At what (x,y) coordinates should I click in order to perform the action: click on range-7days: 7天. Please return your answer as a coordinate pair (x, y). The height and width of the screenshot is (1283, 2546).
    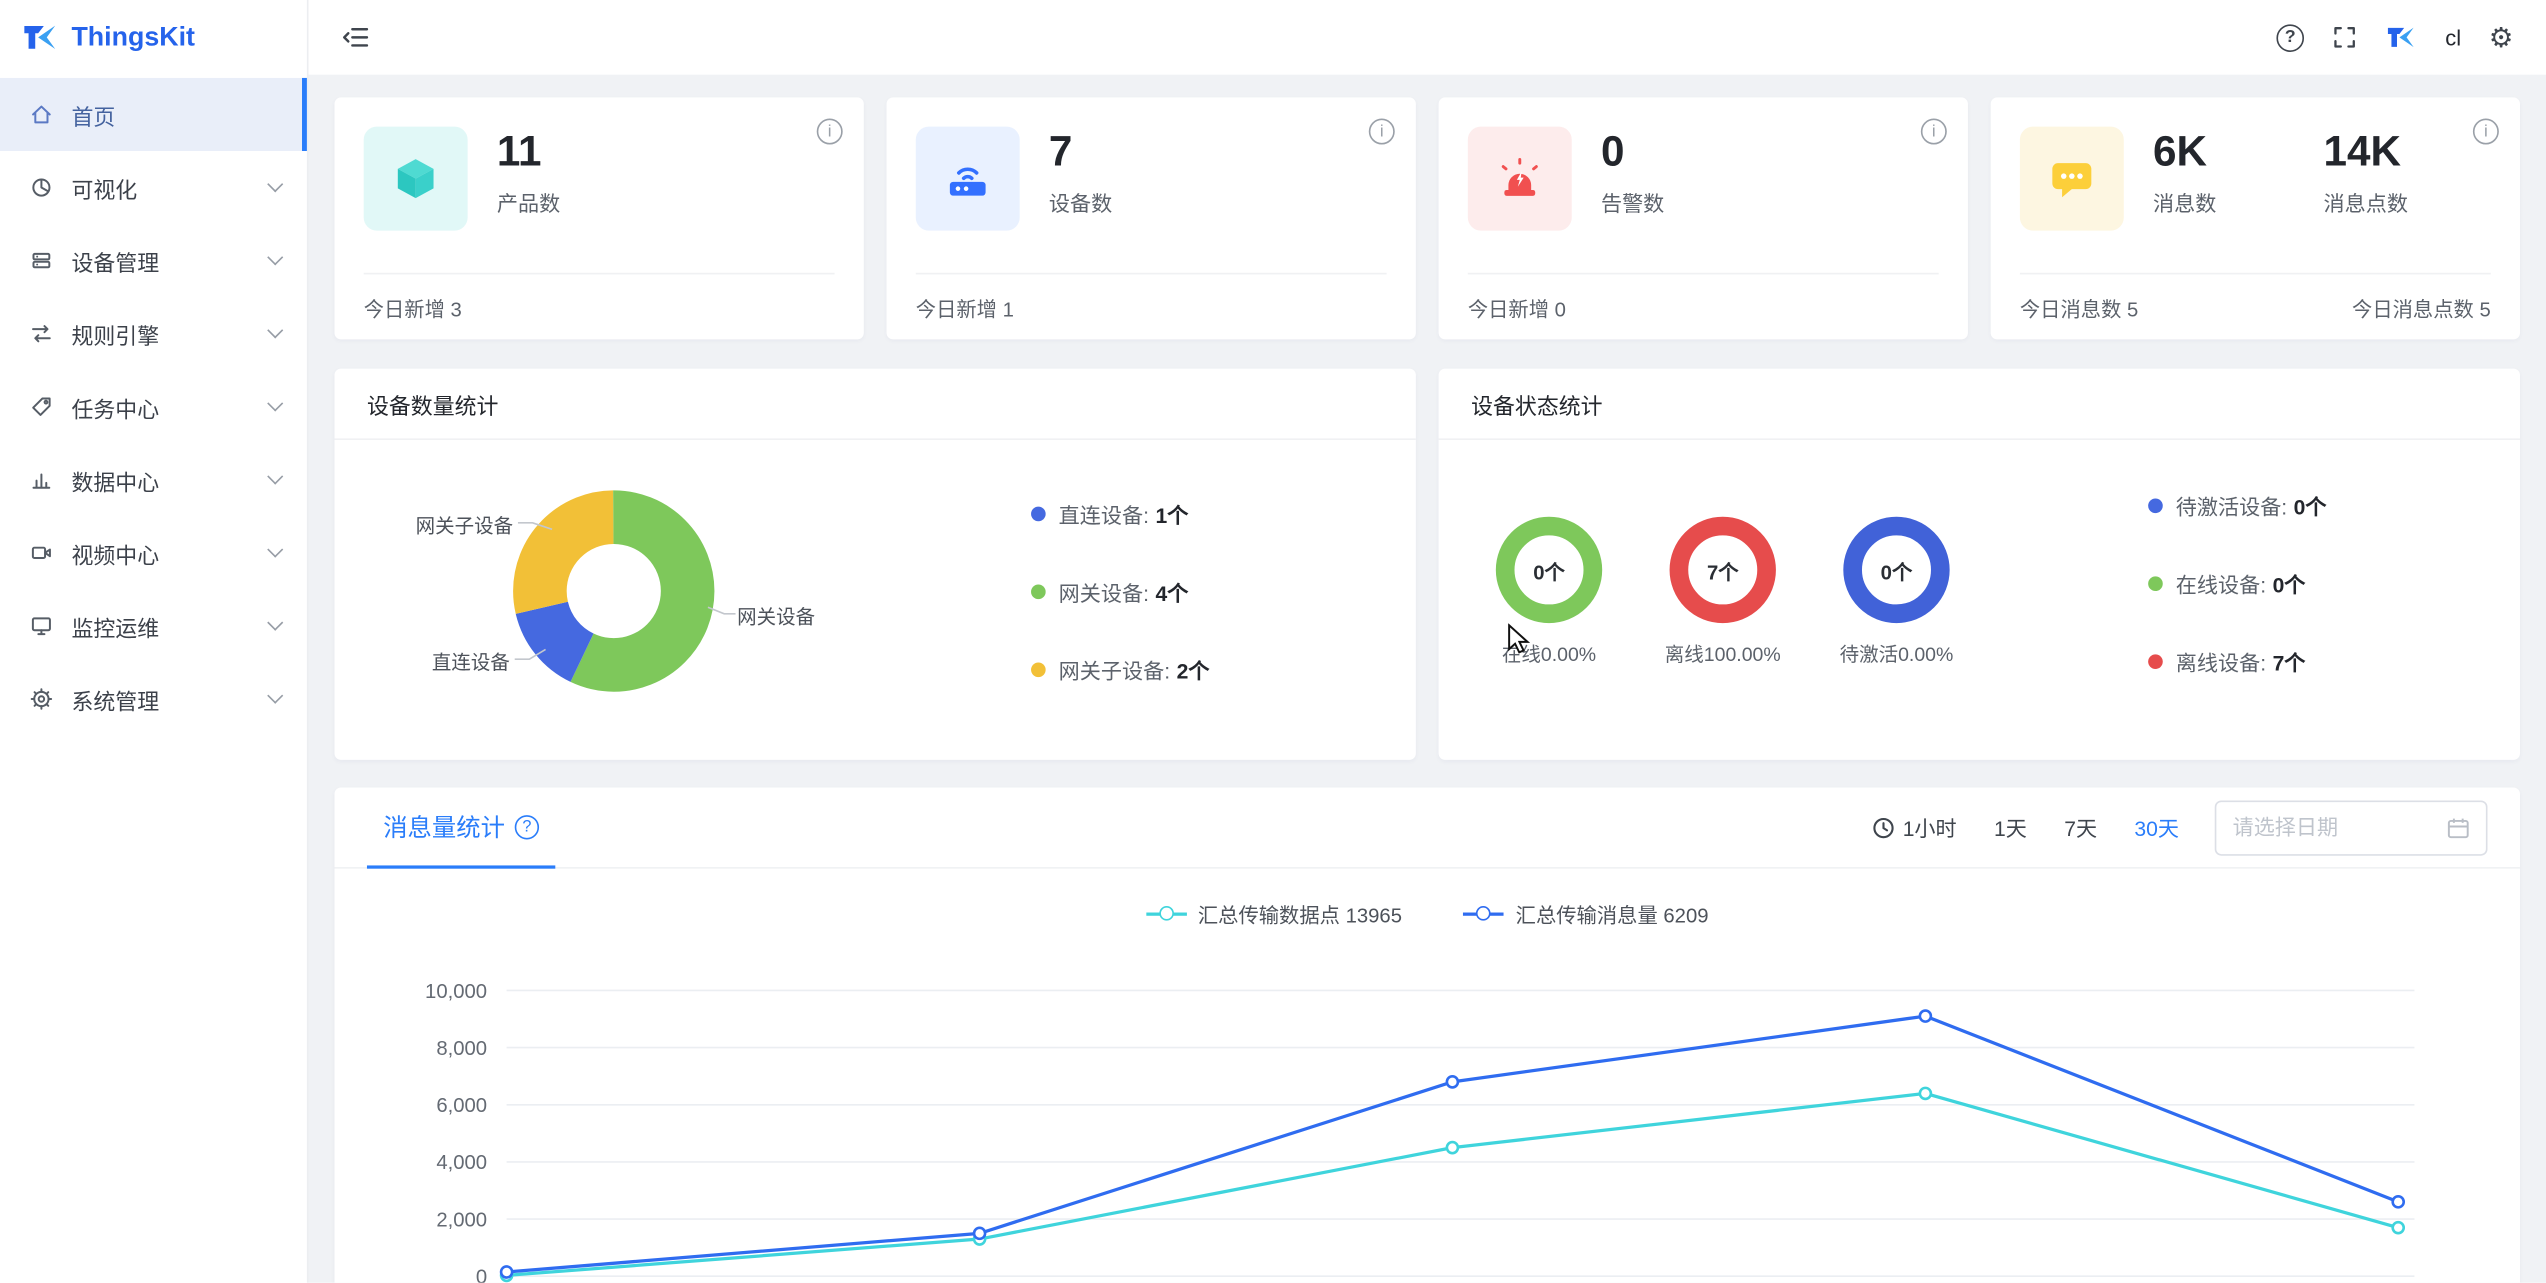
    Looking at the image, I should click on (2081, 829).